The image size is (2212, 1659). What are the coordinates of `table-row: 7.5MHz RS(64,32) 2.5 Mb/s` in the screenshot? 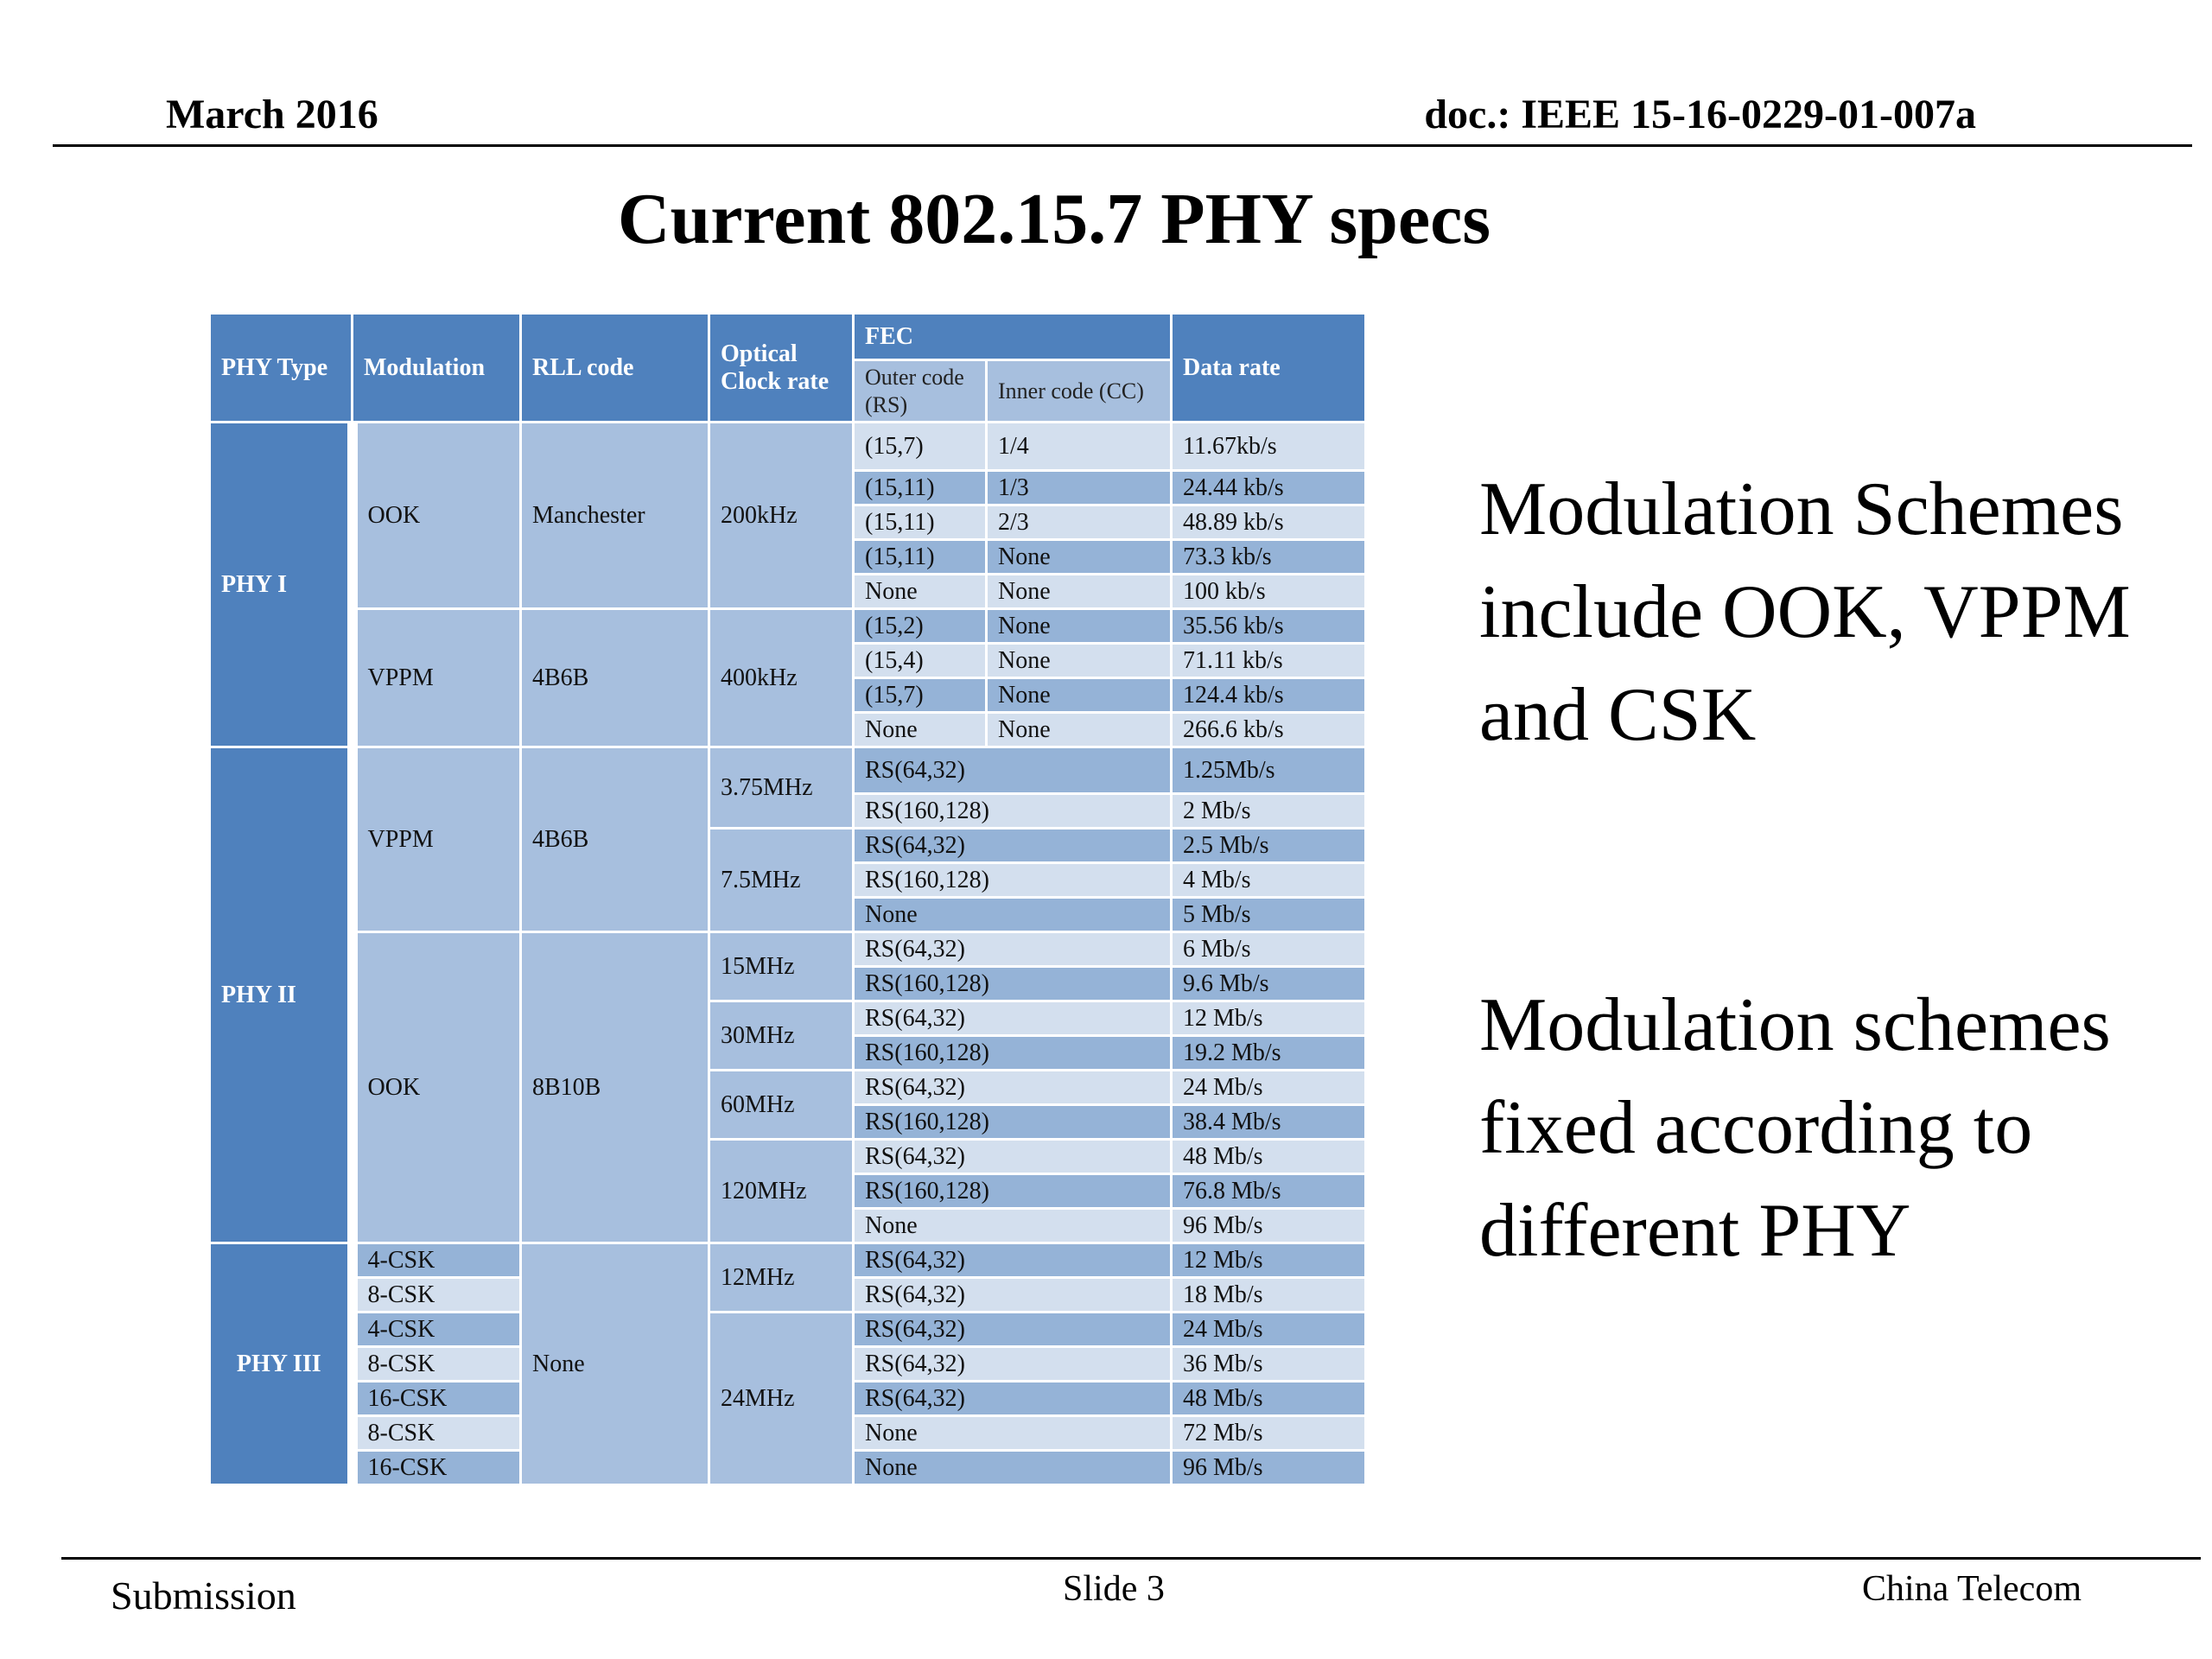 It's located at (788, 880).